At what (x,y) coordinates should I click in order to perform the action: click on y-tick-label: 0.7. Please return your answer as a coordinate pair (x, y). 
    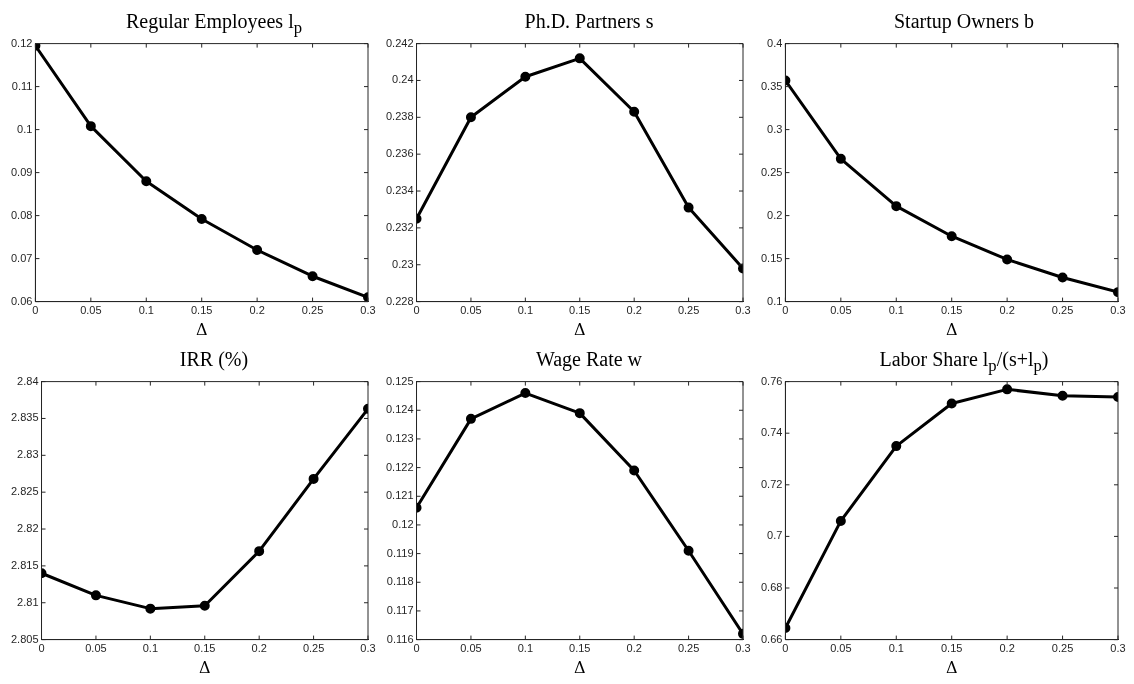
    Looking at the image, I should click on (775, 535).